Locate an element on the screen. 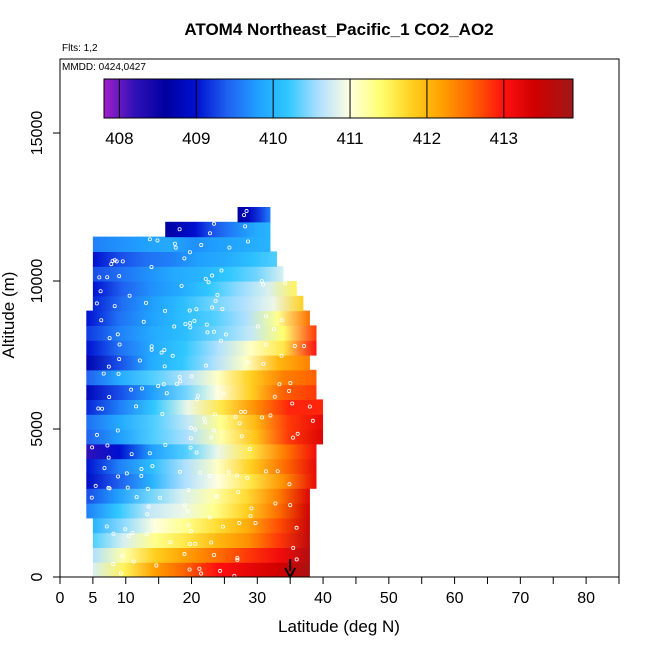  colorbar-tick-label: 410 is located at coordinates (273, 138).